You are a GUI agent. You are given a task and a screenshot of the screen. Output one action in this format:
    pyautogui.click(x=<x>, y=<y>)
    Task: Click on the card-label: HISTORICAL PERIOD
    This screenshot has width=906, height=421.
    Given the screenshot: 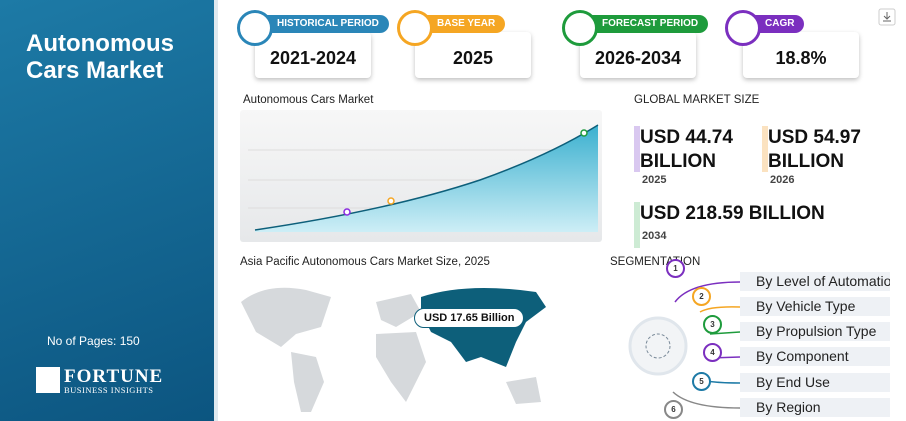 What is the action you would take?
    pyautogui.click(x=322, y=24)
    